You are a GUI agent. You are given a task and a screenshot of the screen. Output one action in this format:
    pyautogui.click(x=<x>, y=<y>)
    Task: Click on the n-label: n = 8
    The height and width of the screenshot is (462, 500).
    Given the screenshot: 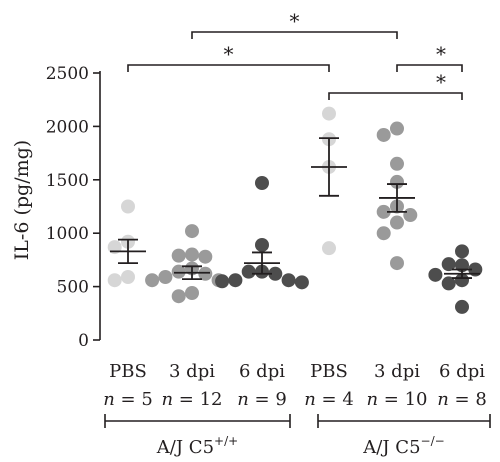 What is the action you would take?
    pyautogui.click(x=462, y=399)
    